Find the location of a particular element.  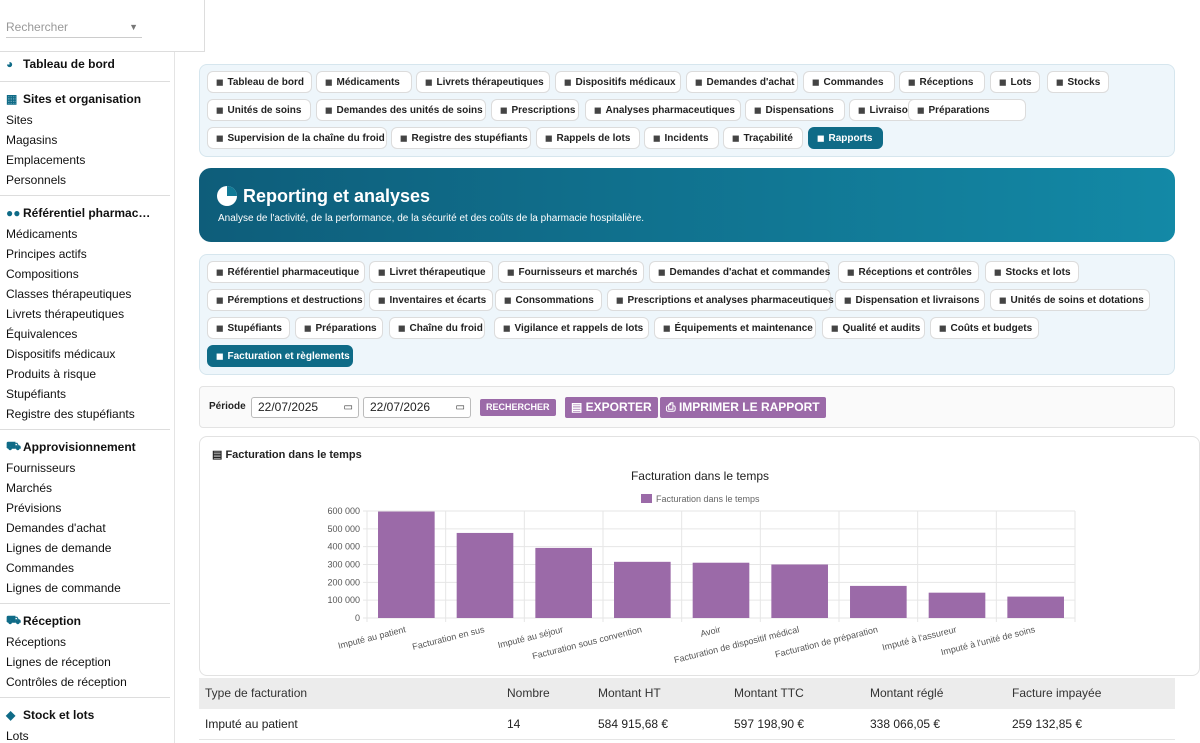

sidebar-item-dashboard: ◕ Tableau de bord is located at coordinates (57, 64).